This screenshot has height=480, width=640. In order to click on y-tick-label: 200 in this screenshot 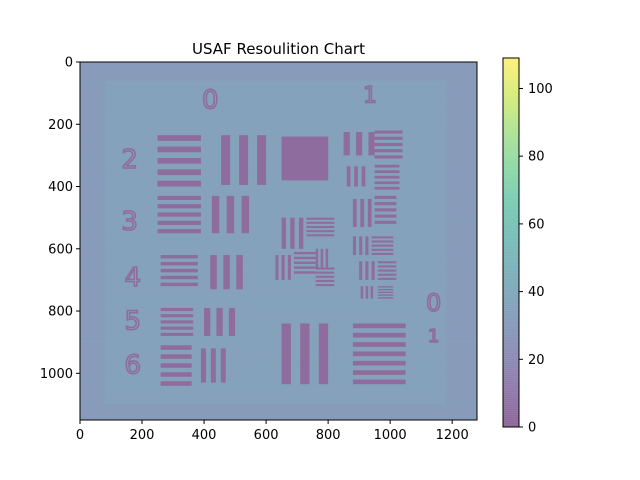, I will do `click(60, 125)`.